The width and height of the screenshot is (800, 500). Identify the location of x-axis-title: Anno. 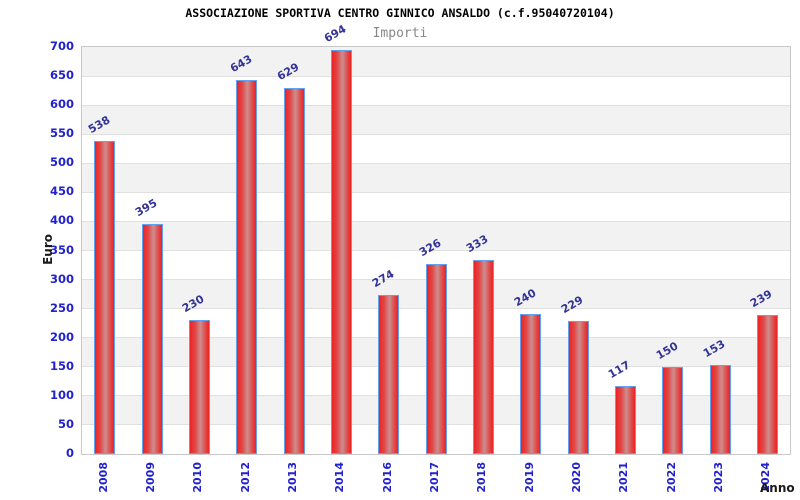
(777, 488).